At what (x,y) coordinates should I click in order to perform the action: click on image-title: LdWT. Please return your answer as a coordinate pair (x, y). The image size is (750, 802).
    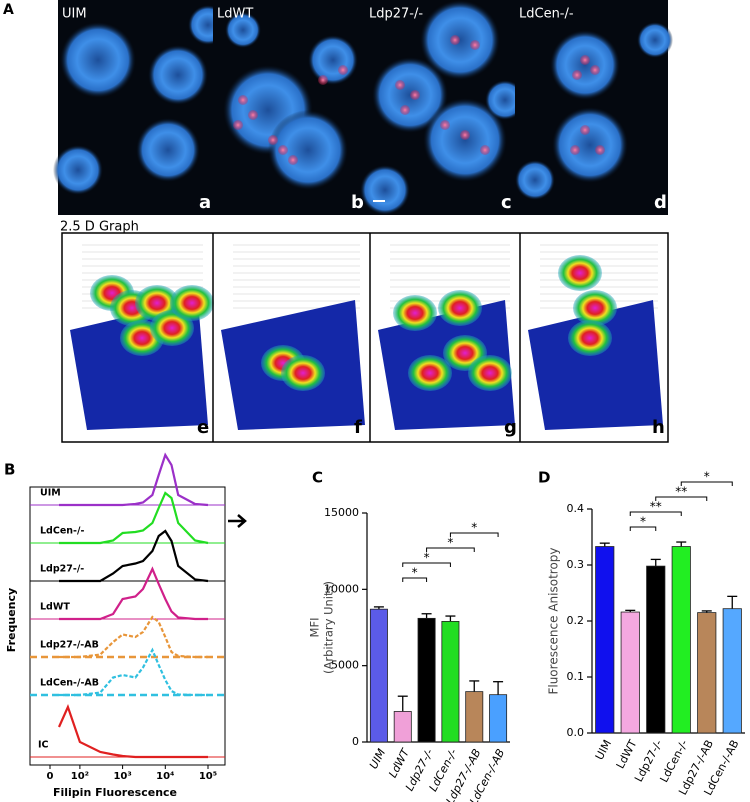
    Looking at the image, I should click on (235, 14).